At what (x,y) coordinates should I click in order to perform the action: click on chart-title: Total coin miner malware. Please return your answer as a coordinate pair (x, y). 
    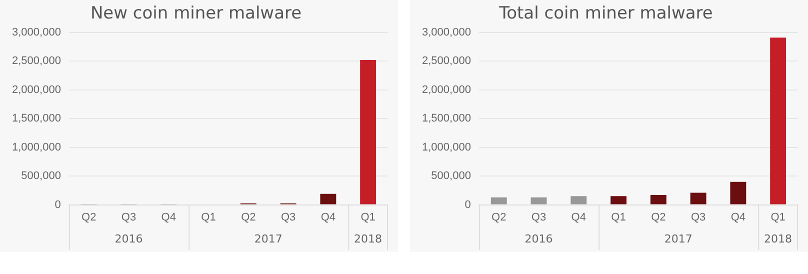
    Looking at the image, I should click on (605, 14).